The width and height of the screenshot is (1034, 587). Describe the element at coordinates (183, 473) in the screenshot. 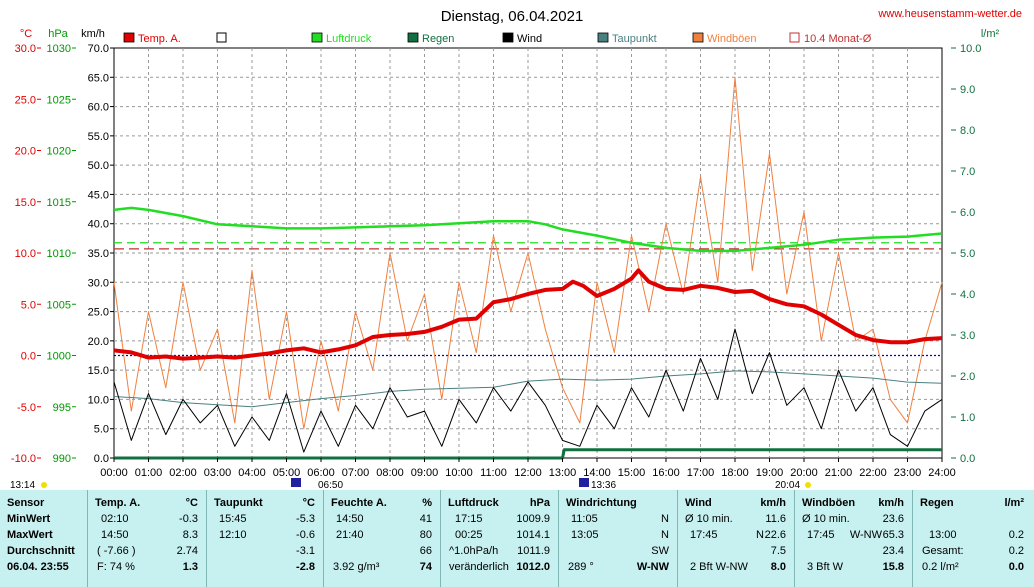

I see `x-tick-label: 02:00` at that location.